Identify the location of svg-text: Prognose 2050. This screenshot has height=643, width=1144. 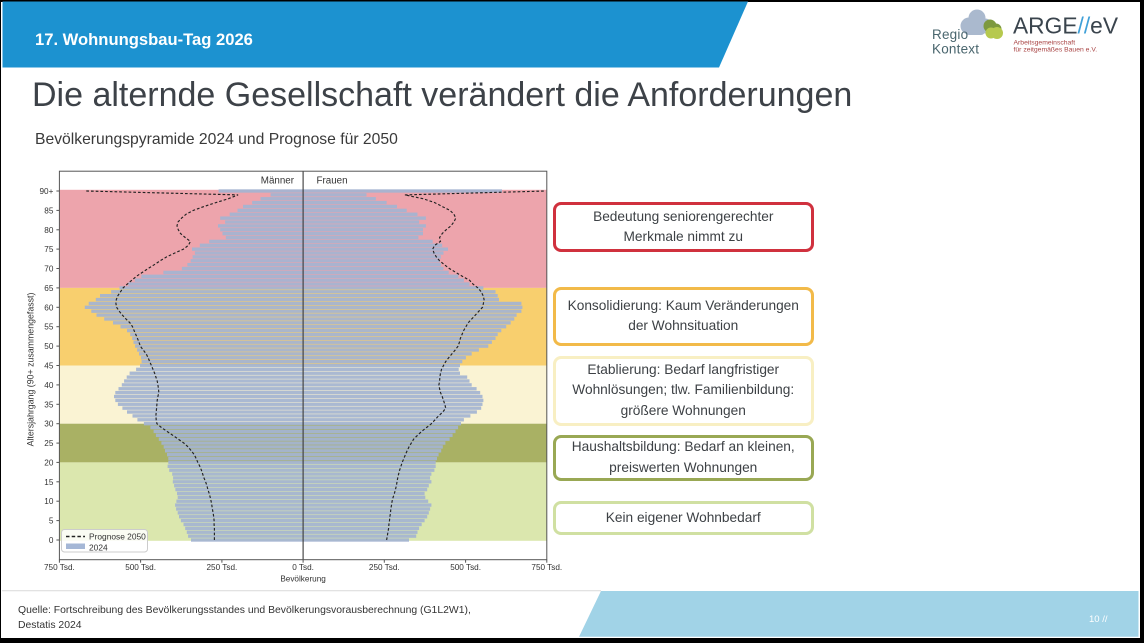
(117, 537).